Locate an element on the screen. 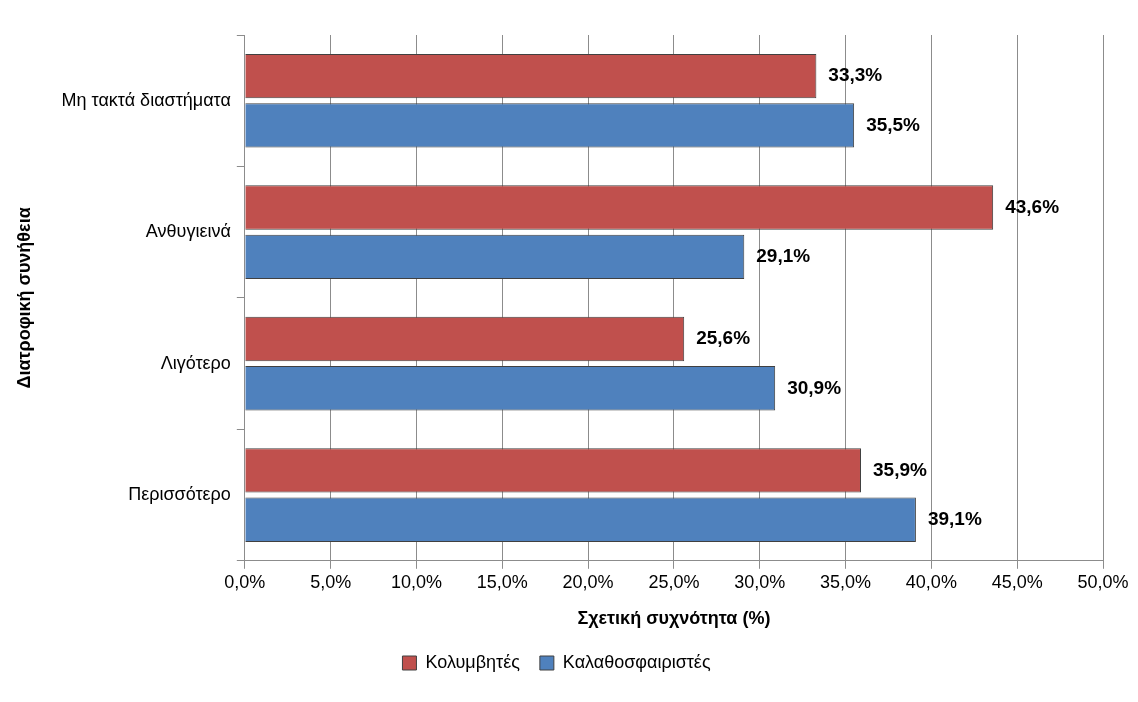  data-label: 43,6% is located at coordinates (1032, 206).